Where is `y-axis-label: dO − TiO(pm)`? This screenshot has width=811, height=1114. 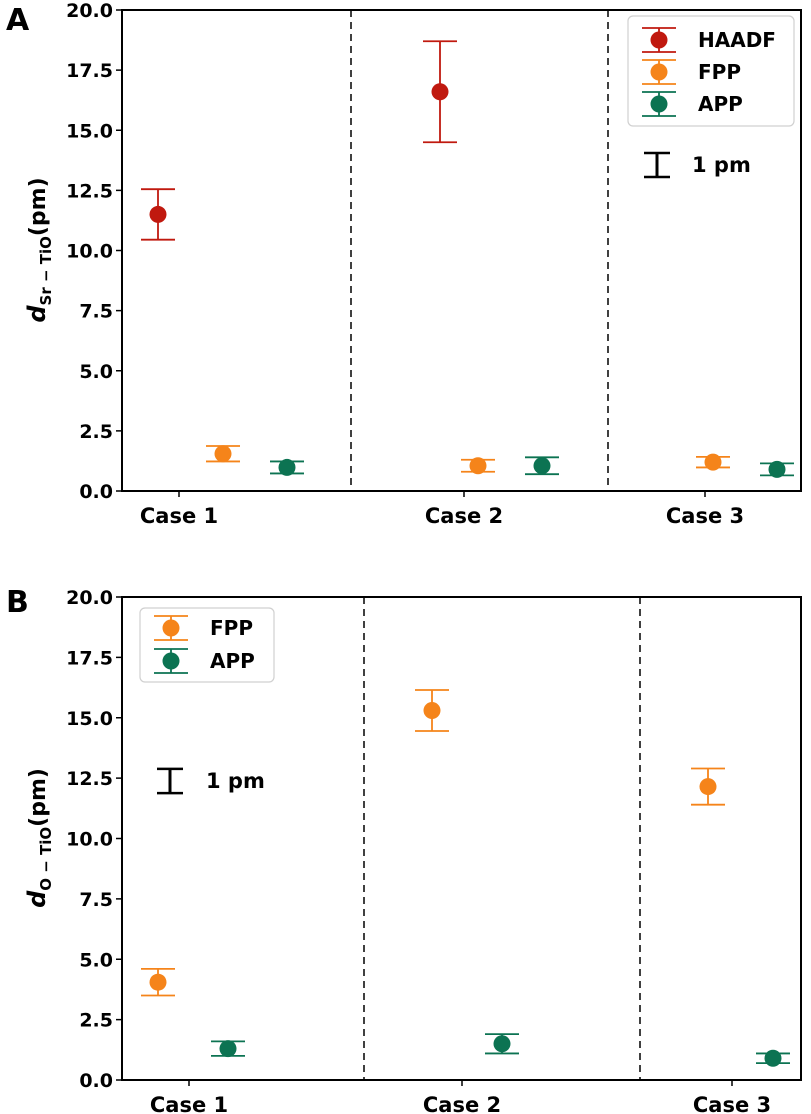 y-axis-label: dO − TiO(pm) is located at coordinates (39, 838).